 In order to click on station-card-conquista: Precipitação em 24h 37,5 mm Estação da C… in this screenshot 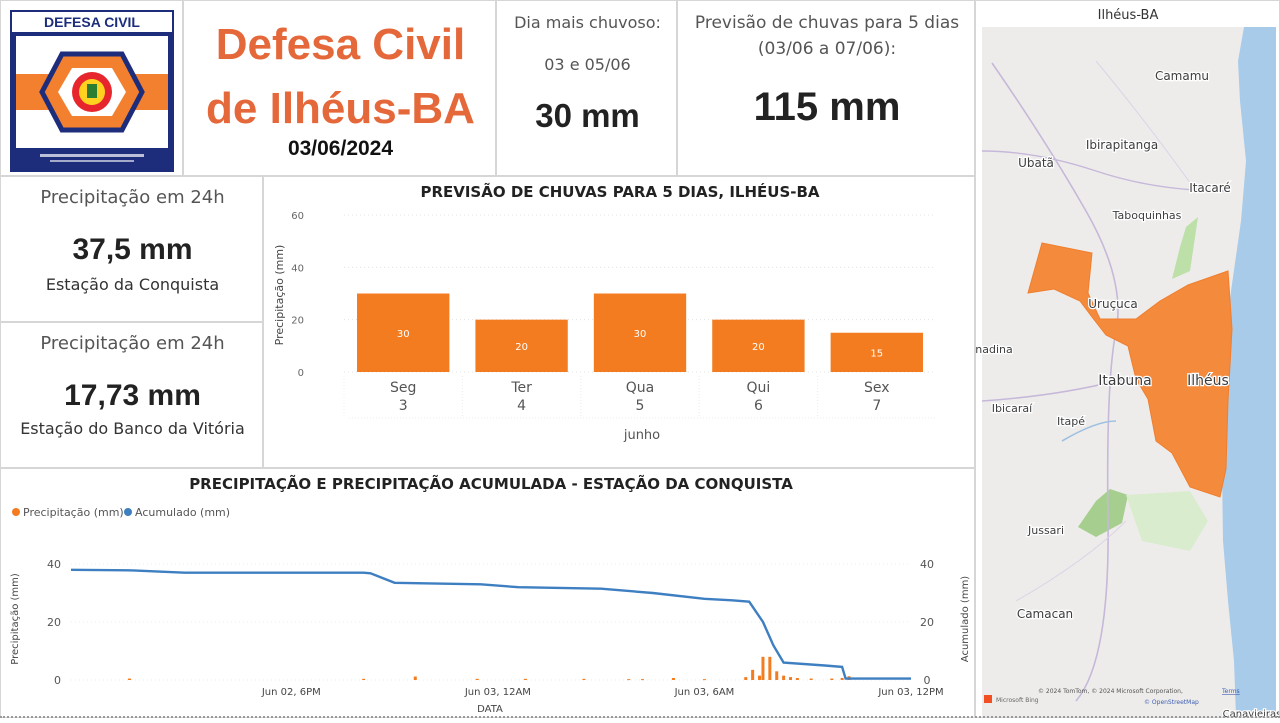, I will do `click(131, 249)`.